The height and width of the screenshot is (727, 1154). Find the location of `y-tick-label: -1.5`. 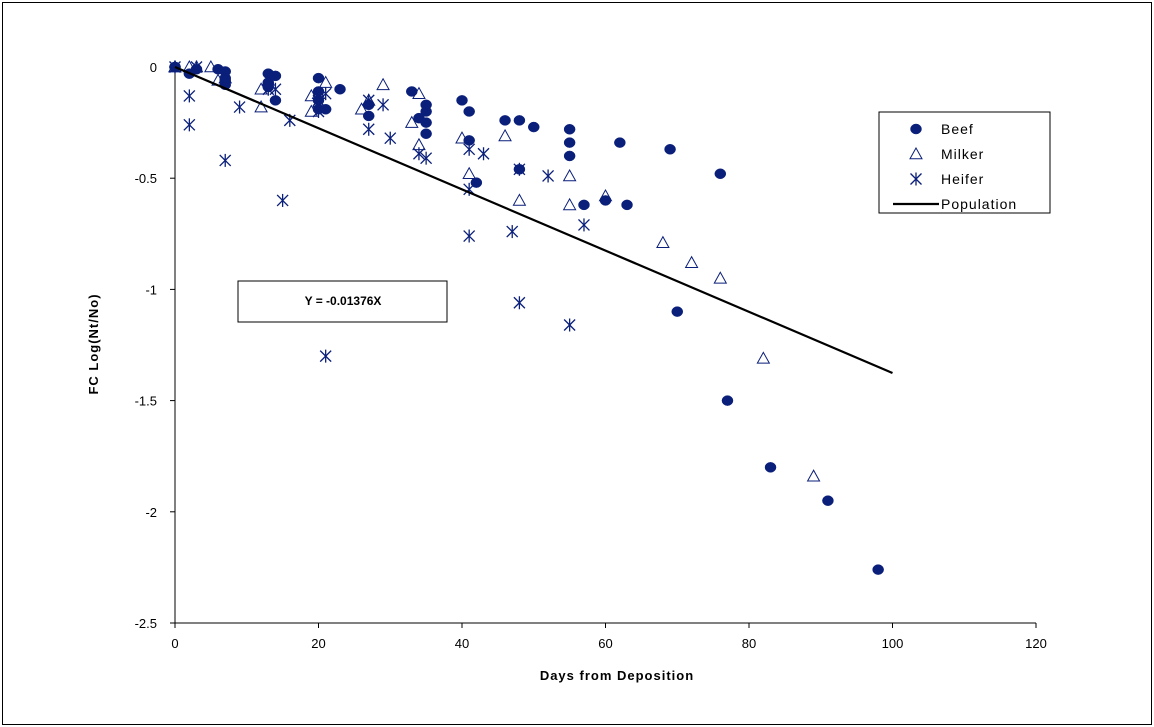

y-tick-label: -1.5 is located at coordinates (146, 401).